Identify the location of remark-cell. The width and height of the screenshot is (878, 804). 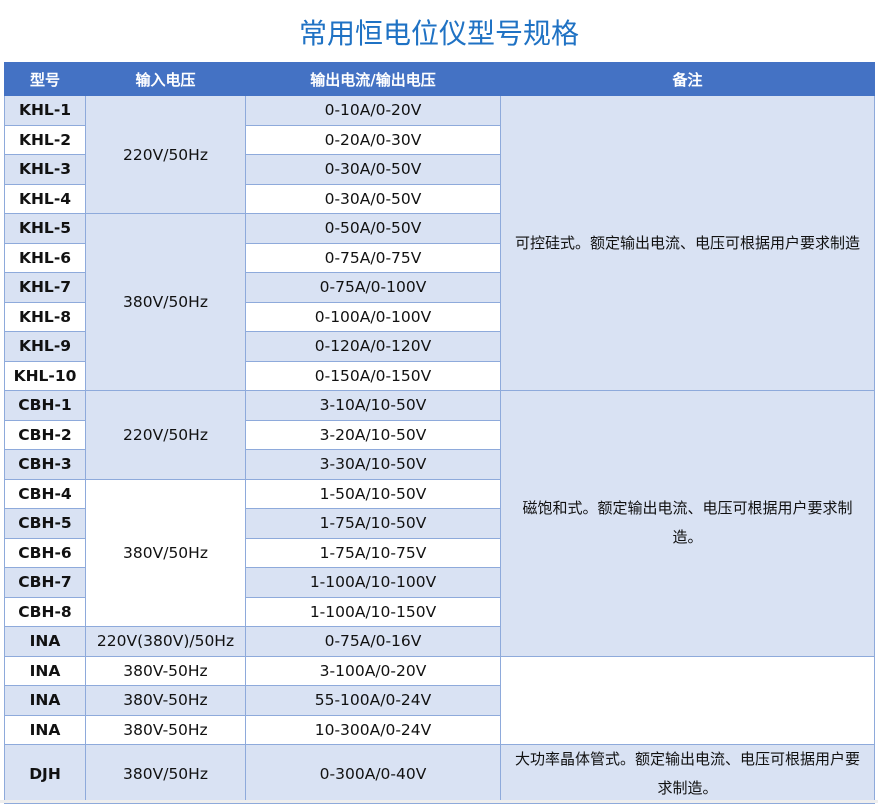
(687, 700).